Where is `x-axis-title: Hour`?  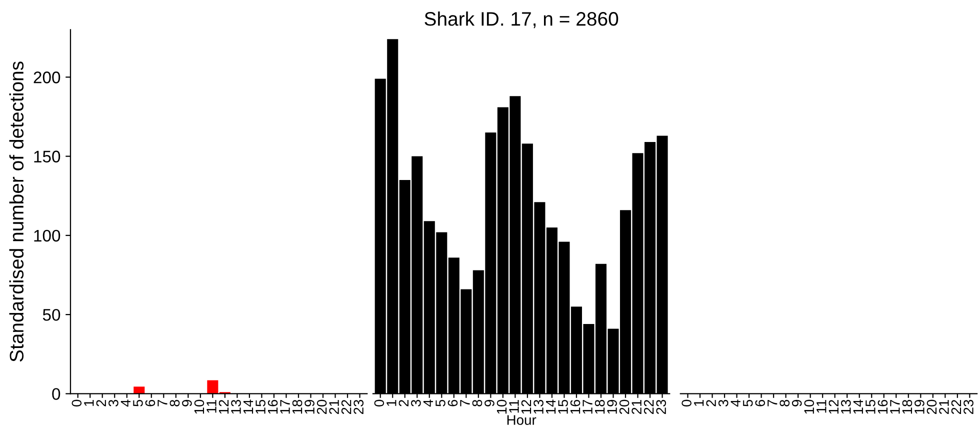 x-axis-title: Hour is located at coordinates (521, 420).